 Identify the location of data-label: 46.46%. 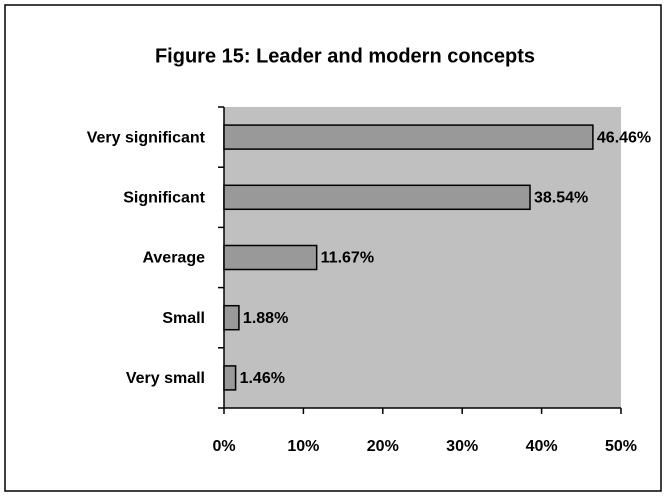
(624, 137).